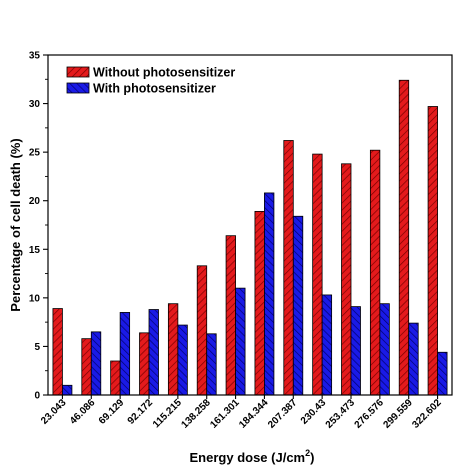  What do you see at coordinates (167, 413) in the screenshot?
I see `x-tick-label-4: 115.215` at bounding box center [167, 413].